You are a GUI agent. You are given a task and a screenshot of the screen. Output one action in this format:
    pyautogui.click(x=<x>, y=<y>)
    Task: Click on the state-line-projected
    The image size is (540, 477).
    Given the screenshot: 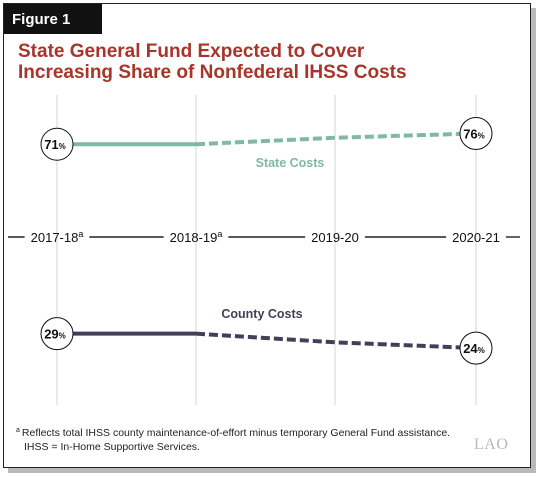 What is the action you would take?
    pyautogui.click(x=336, y=139)
    